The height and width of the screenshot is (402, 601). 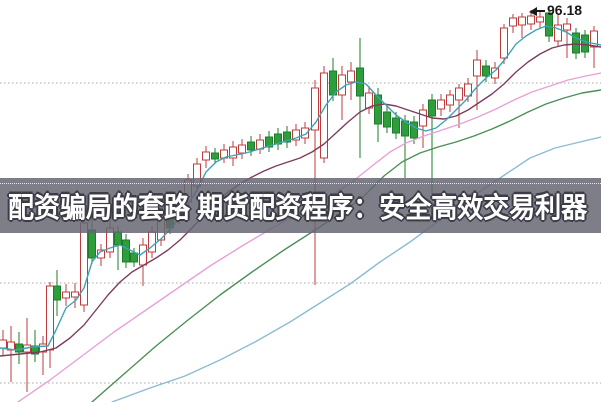 What do you see at coordinates (537, 11) in the screenshot?
I see `left-arrow-icon` at bounding box center [537, 11].